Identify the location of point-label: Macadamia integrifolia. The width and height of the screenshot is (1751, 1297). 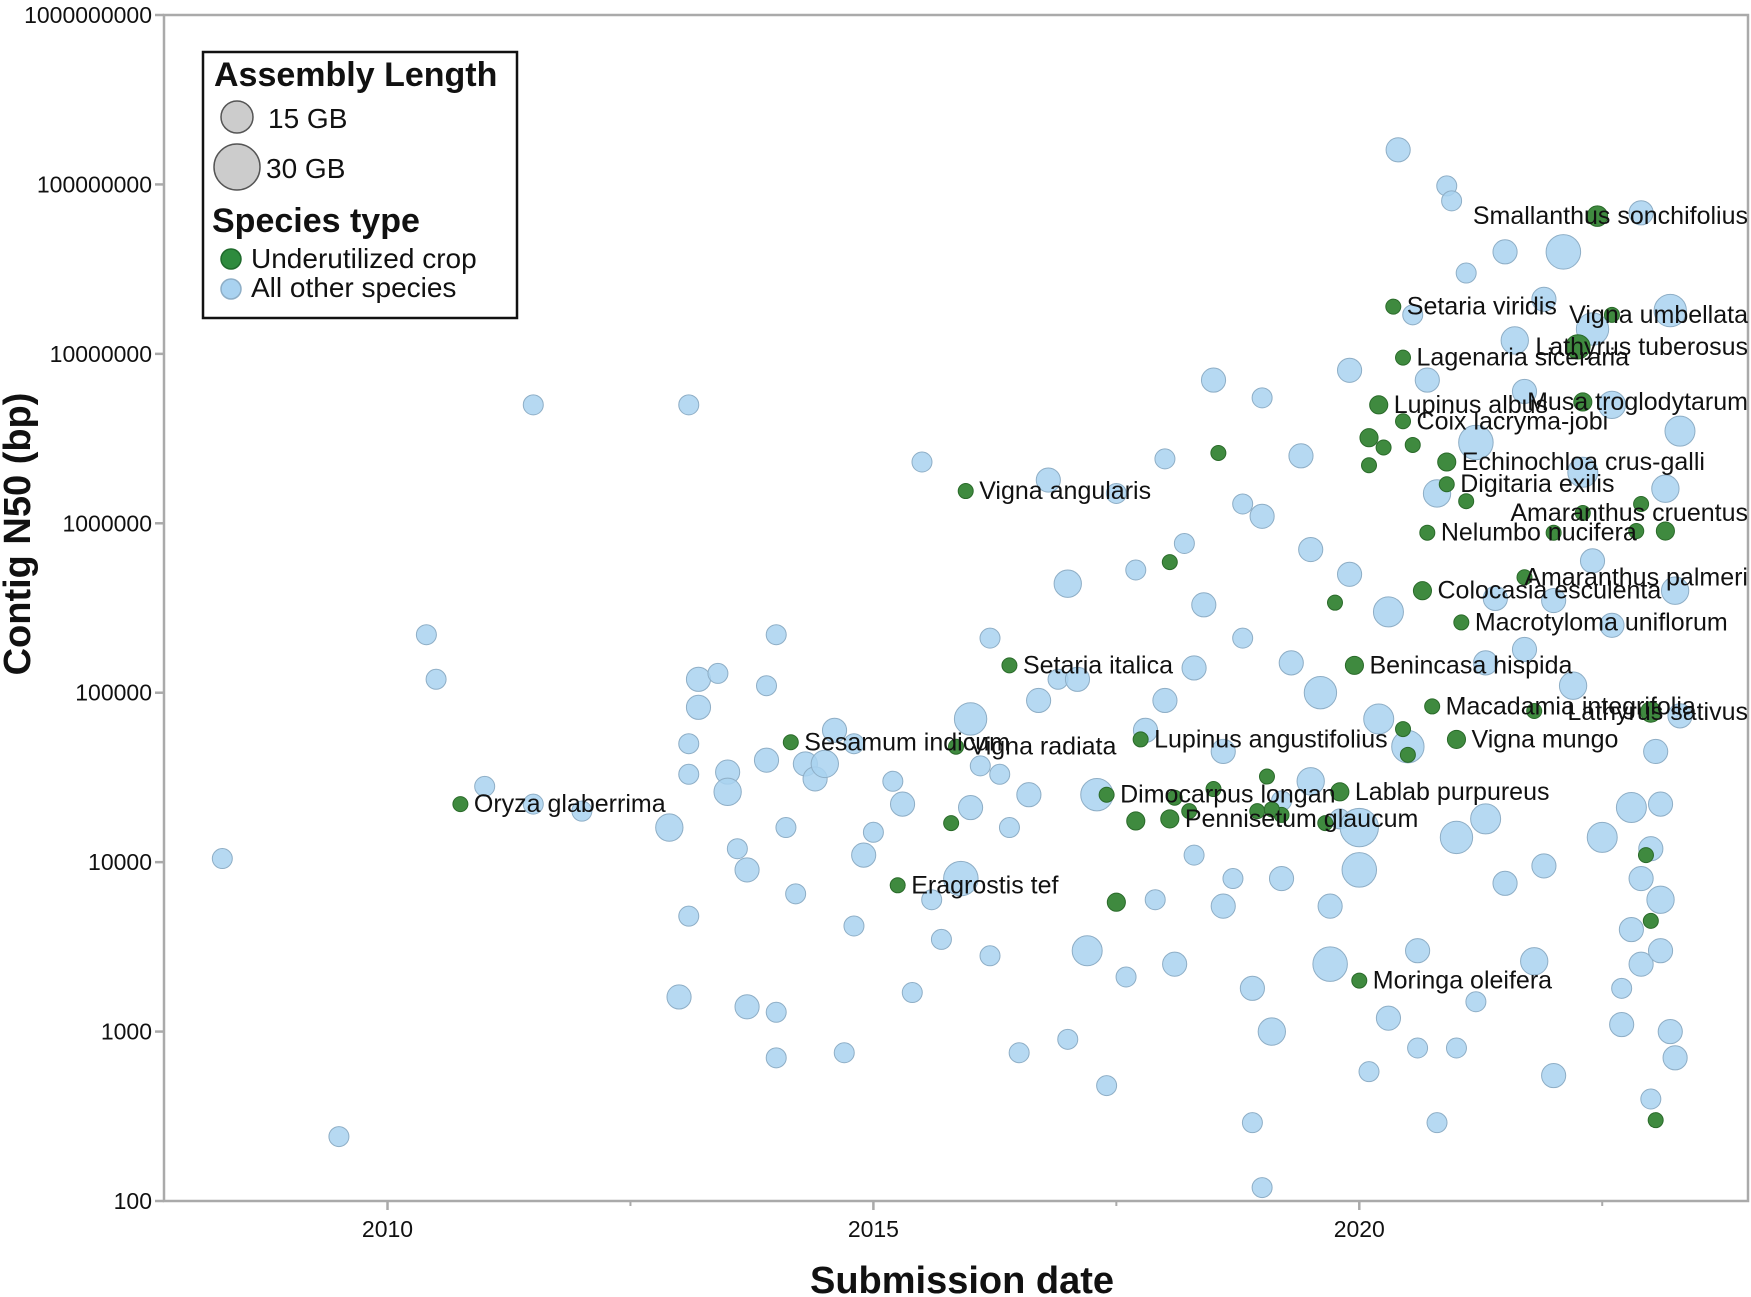
(1571, 706).